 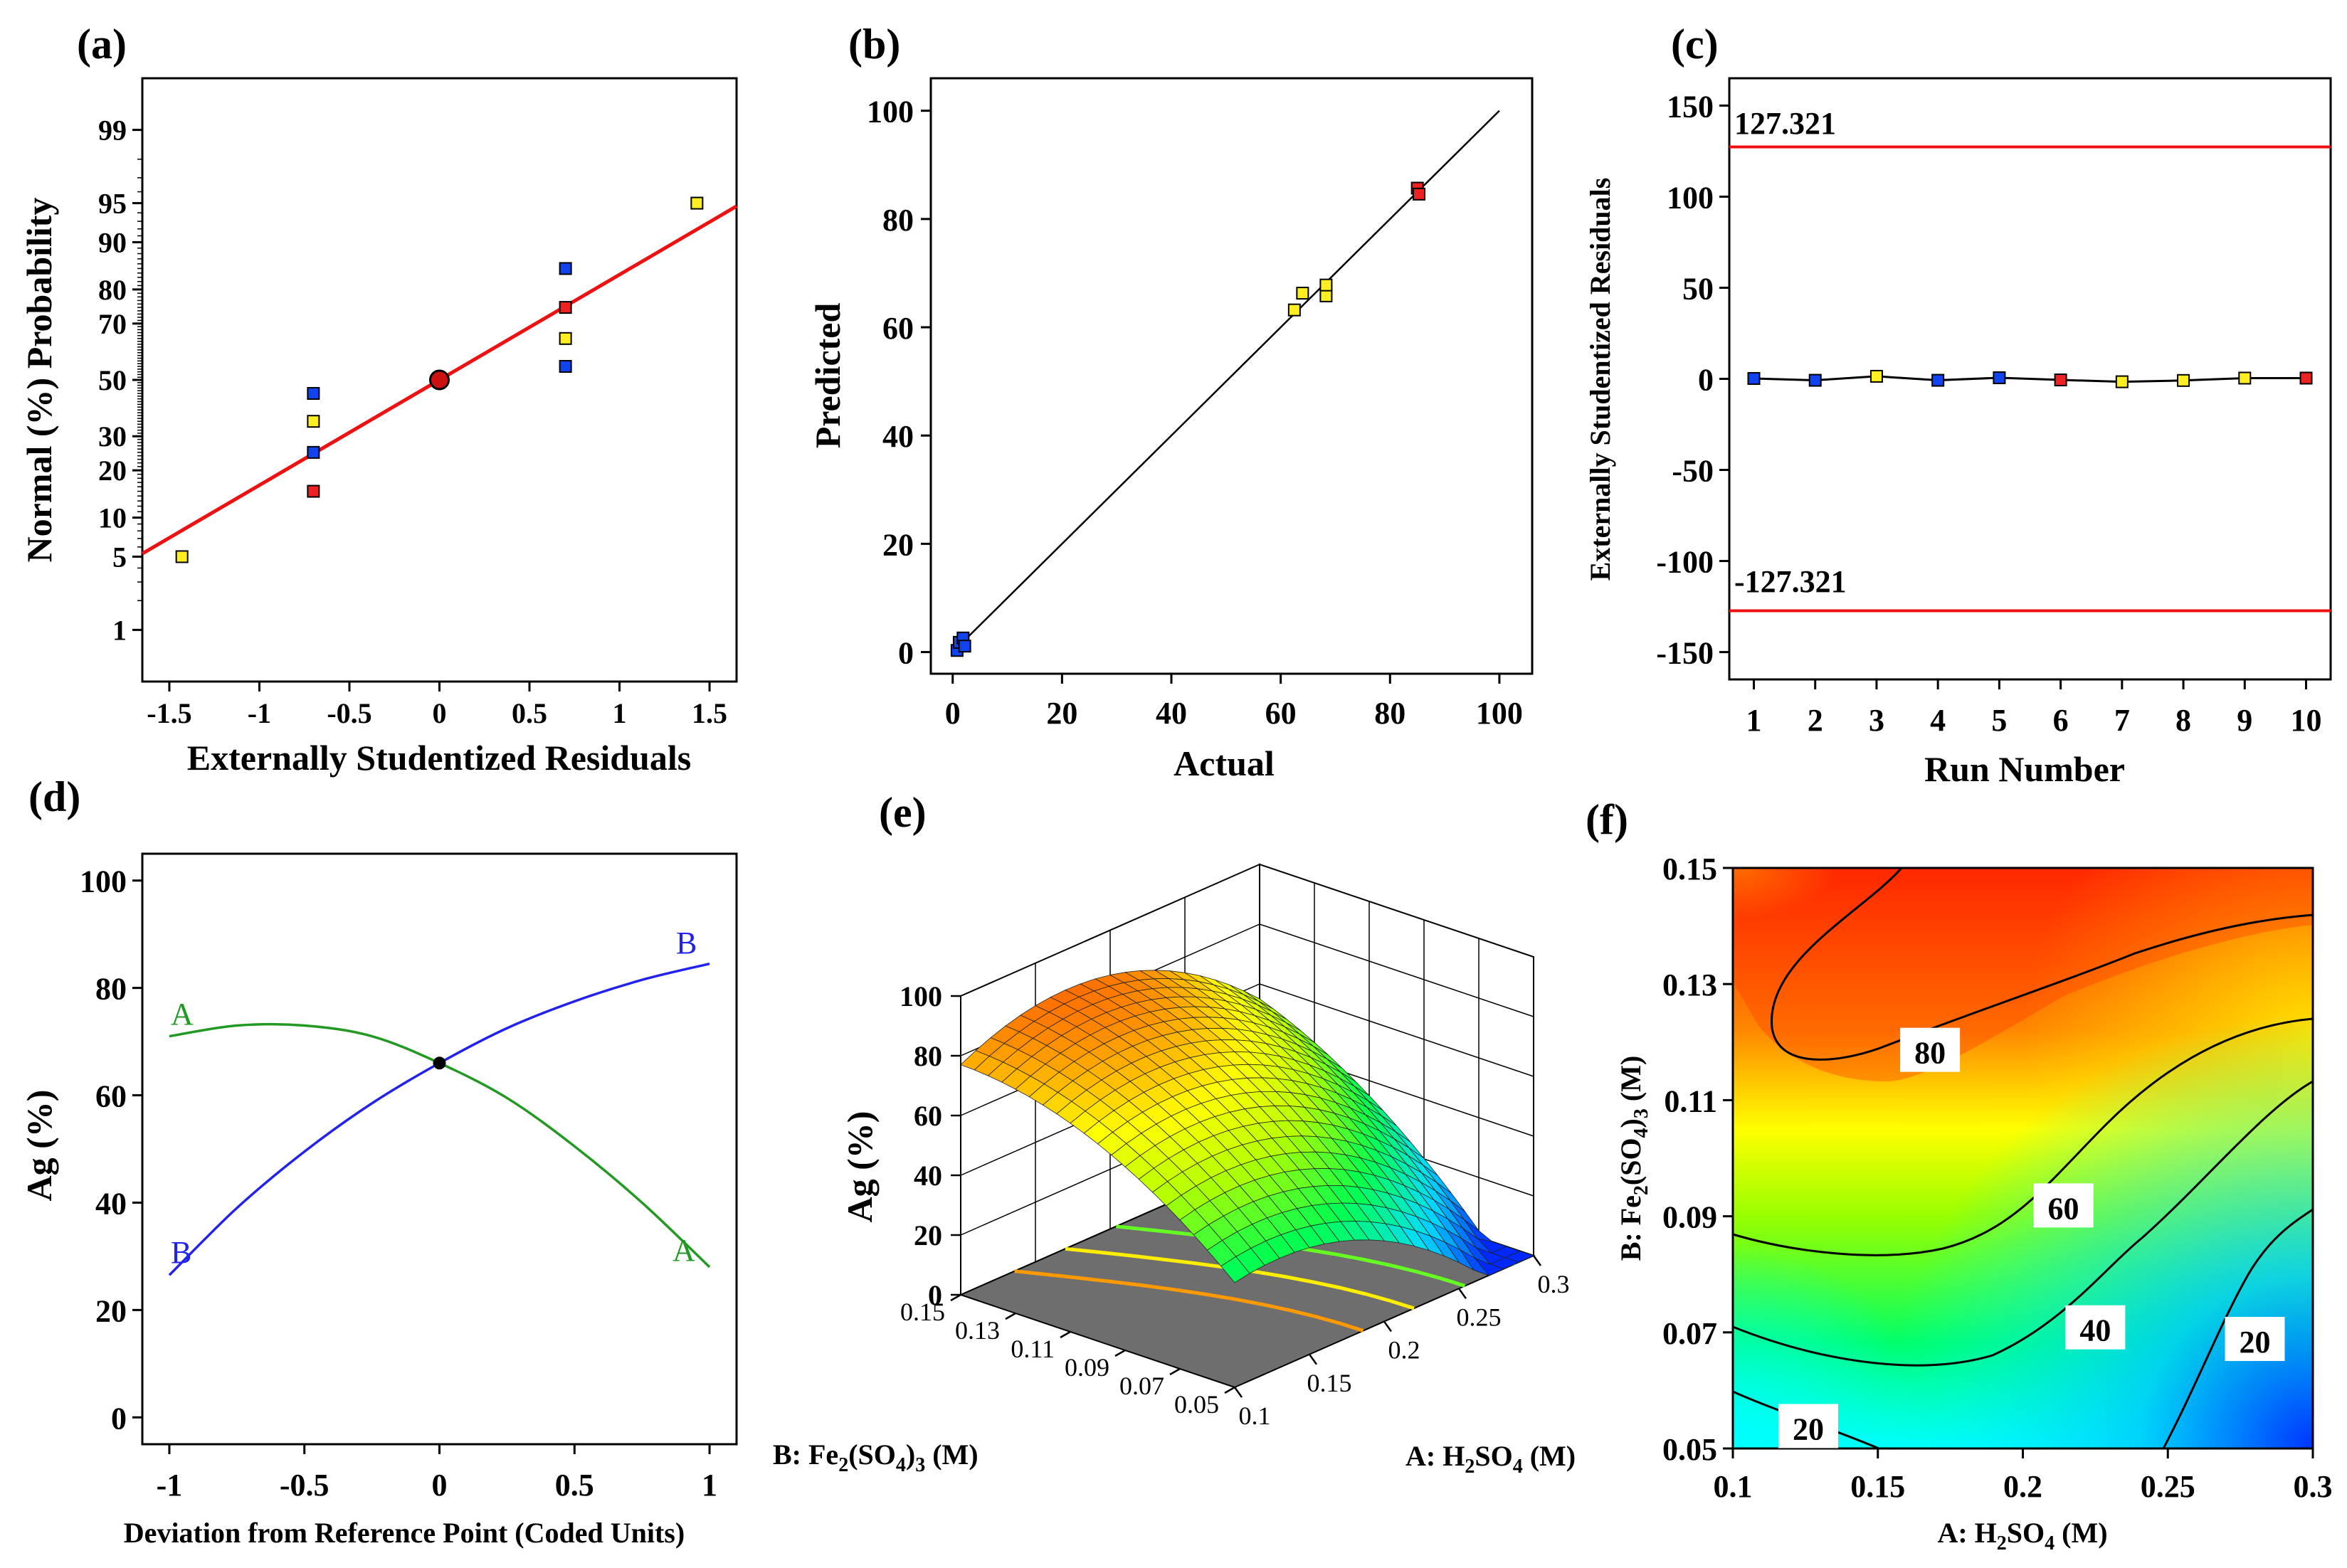 What do you see at coordinates (1690, 869) in the screenshot?
I see `panel-f-y-tick-label: 0.15` at bounding box center [1690, 869].